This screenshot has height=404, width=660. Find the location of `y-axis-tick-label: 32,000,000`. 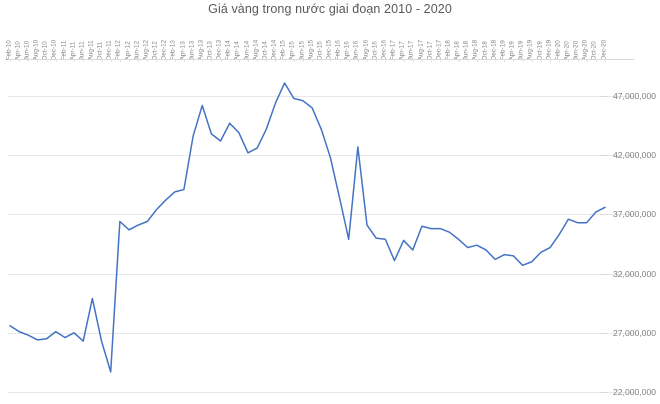

y-axis-tick-label: 32,000,000 is located at coordinates (635, 273).